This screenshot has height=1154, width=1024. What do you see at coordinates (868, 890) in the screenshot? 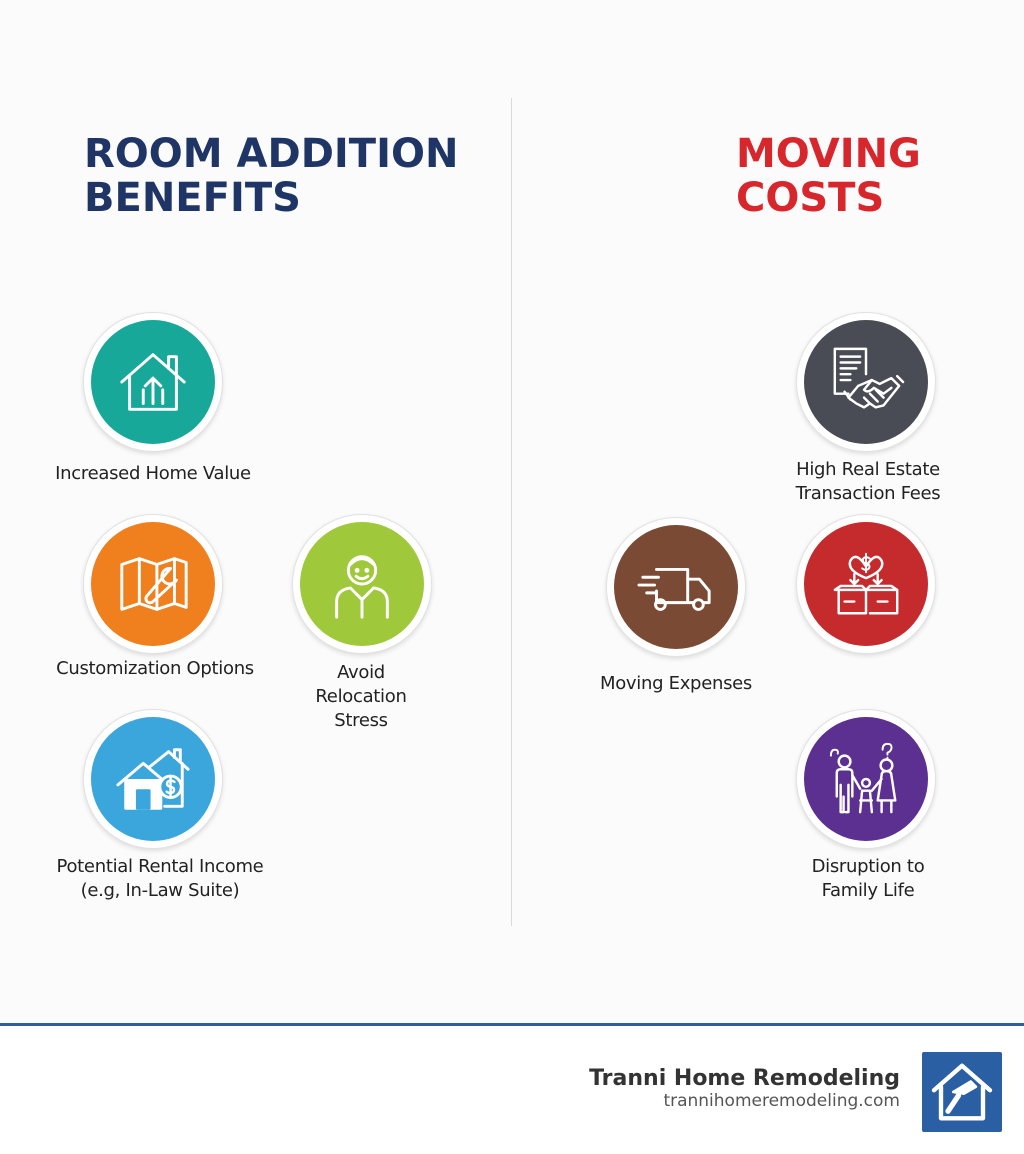
I see `label-line: Family Life` at bounding box center [868, 890].